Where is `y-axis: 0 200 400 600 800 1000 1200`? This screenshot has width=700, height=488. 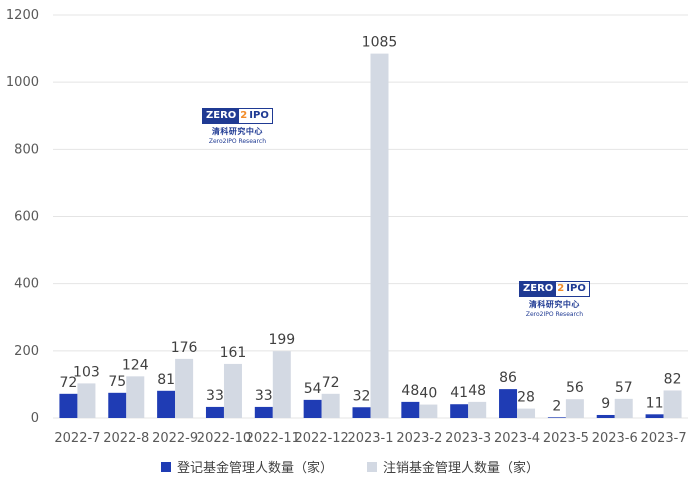 y-axis: 0 200 400 600 800 1000 1200 is located at coordinates (22, 217).